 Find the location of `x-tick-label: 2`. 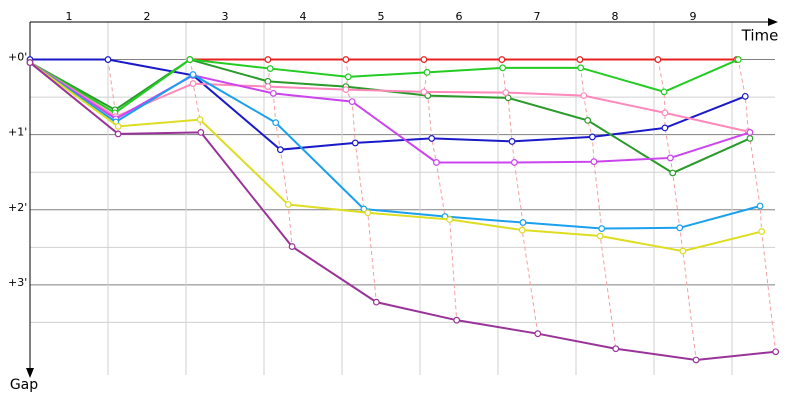

x-tick-label: 2 is located at coordinates (147, 16).